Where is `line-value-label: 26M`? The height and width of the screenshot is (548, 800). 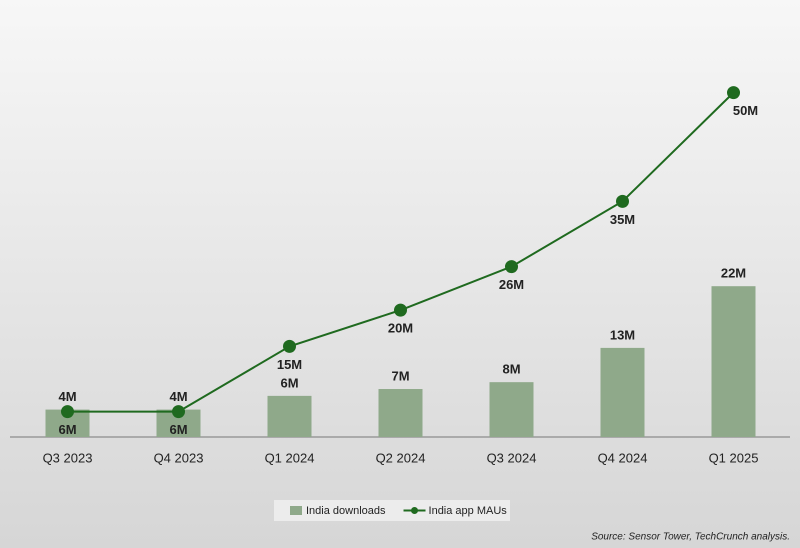
line-value-label: 26M is located at coordinates (511, 284).